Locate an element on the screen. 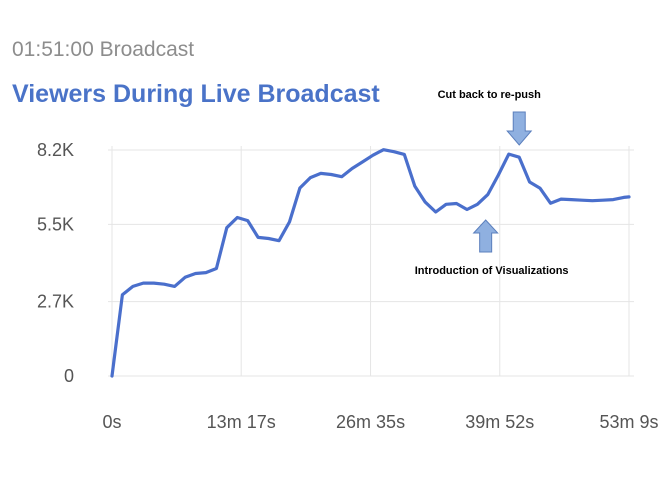 This screenshot has width=664, height=481. y-tick-label: 8.2K is located at coordinates (55, 150).